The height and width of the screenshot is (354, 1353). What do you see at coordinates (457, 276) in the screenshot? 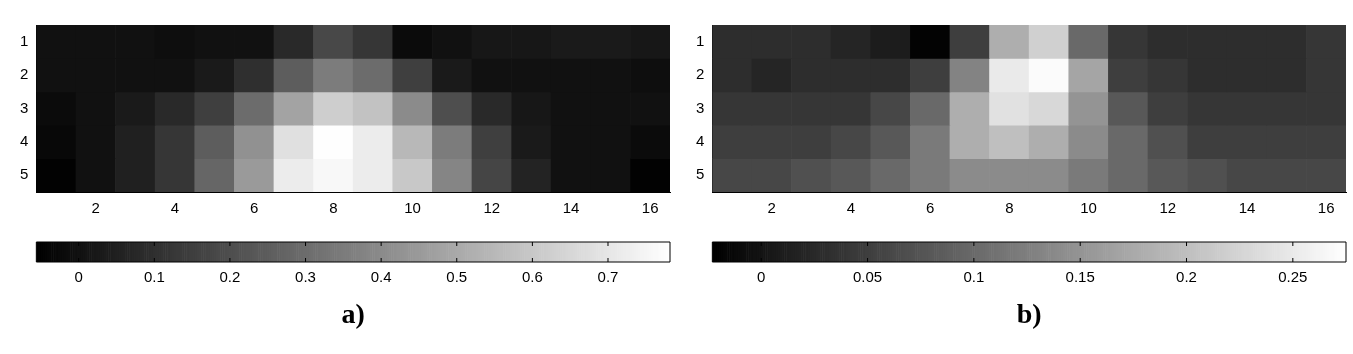
I see `color-bar-label: 0.5` at bounding box center [457, 276].